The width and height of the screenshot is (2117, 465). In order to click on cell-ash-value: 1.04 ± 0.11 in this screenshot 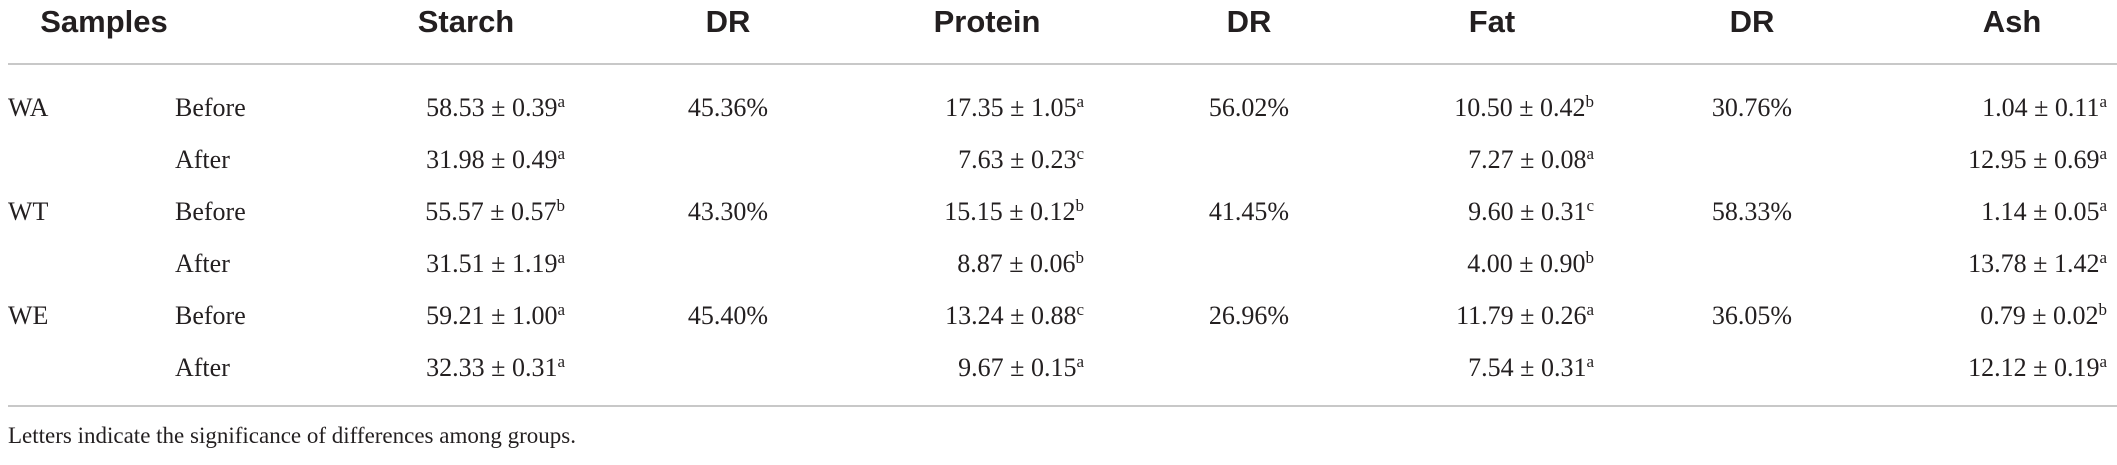, I will do `click(2041, 107)`.